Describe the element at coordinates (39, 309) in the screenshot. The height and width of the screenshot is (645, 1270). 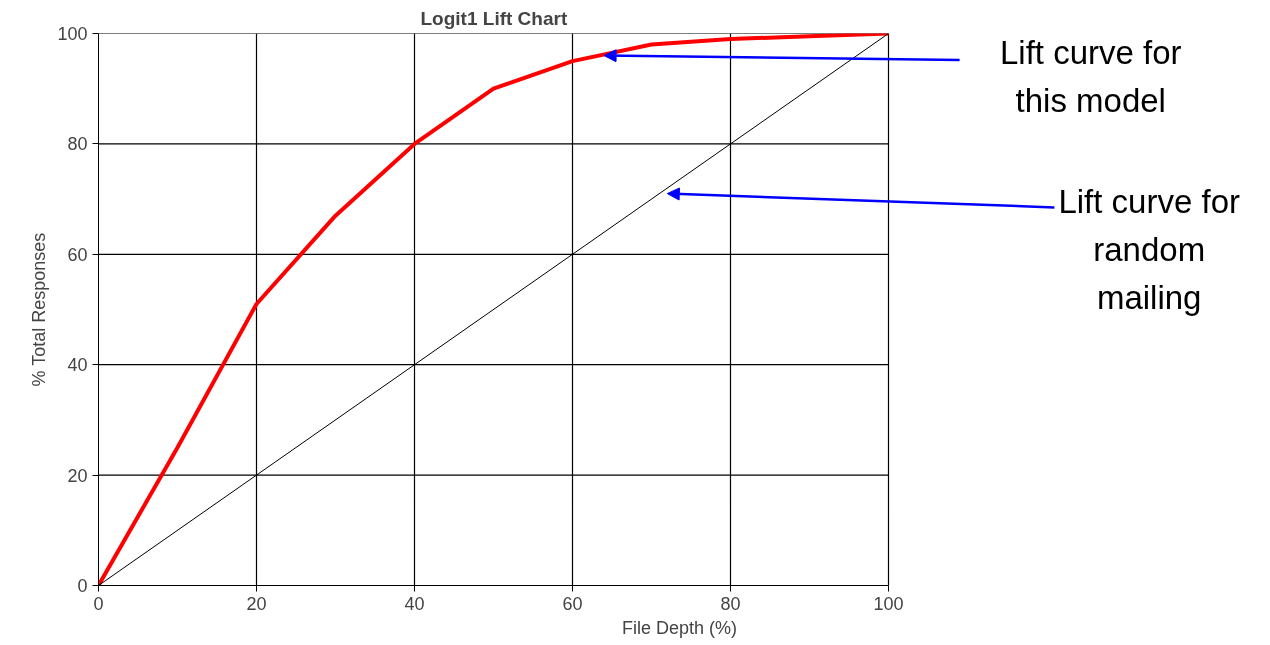
I see `y-axis-title: % Total Responses` at that location.